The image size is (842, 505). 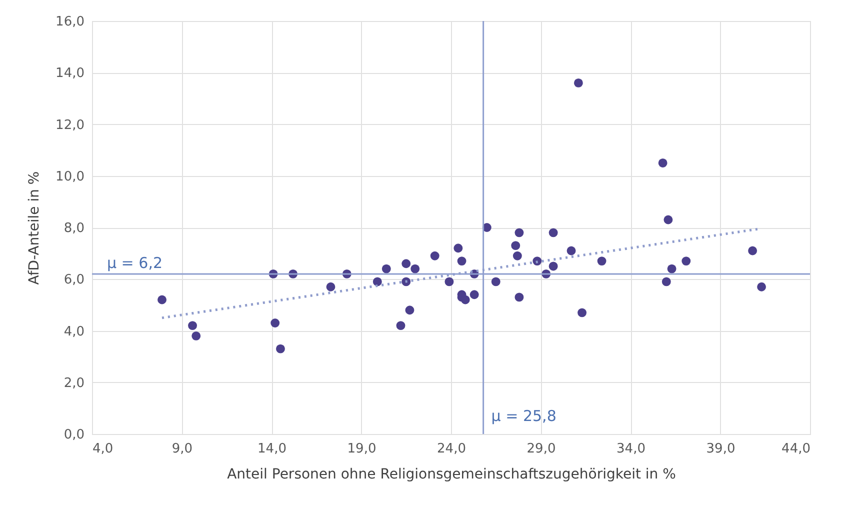 I want to click on y-tick-label: 2,0, so click(x=74, y=383).